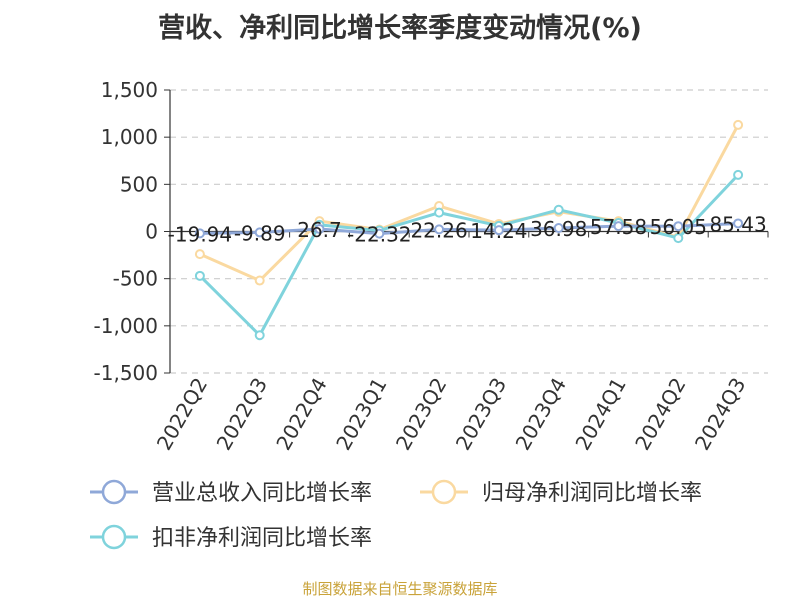 The image size is (800, 600). I want to click on legend-item: 归母净利润同比增长率, so click(561, 492).